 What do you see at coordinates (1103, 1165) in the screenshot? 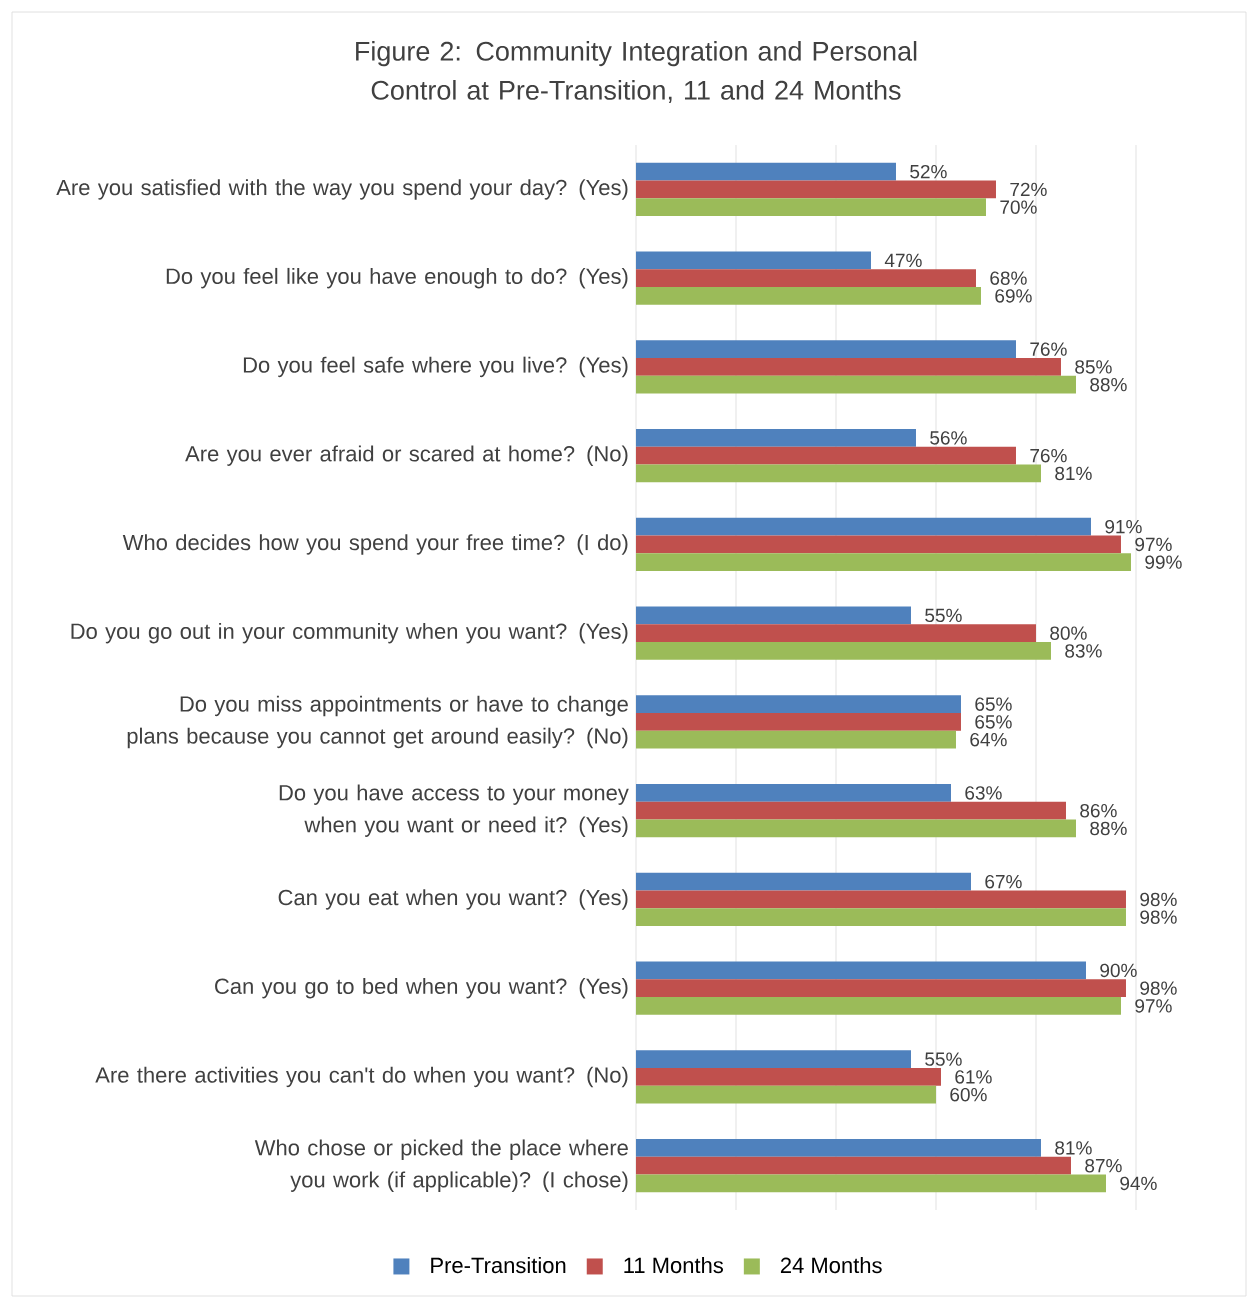
I see `data-label: 87%` at bounding box center [1103, 1165].